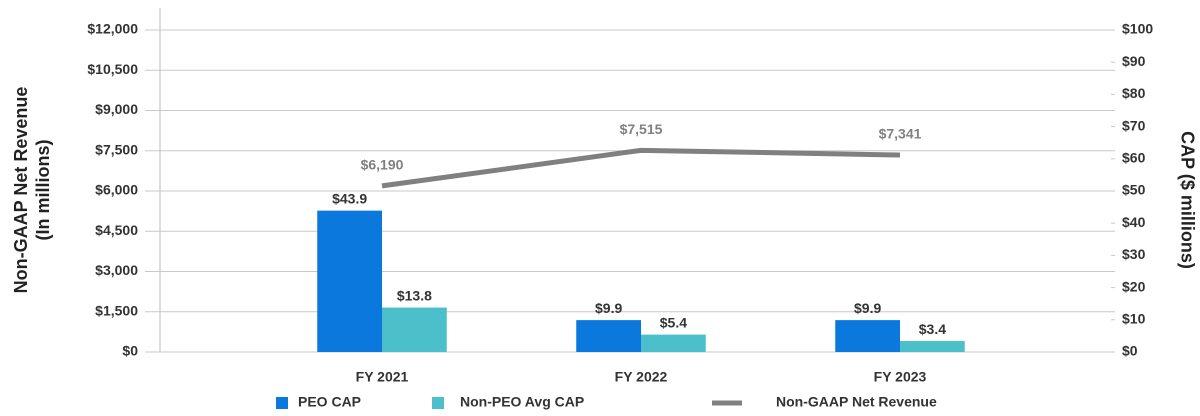 This screenshot has width=1200, height=416. Describe the element at coordinates (1134, 158) in the screenshot. I see `y2-tick-label: $60` at that location.